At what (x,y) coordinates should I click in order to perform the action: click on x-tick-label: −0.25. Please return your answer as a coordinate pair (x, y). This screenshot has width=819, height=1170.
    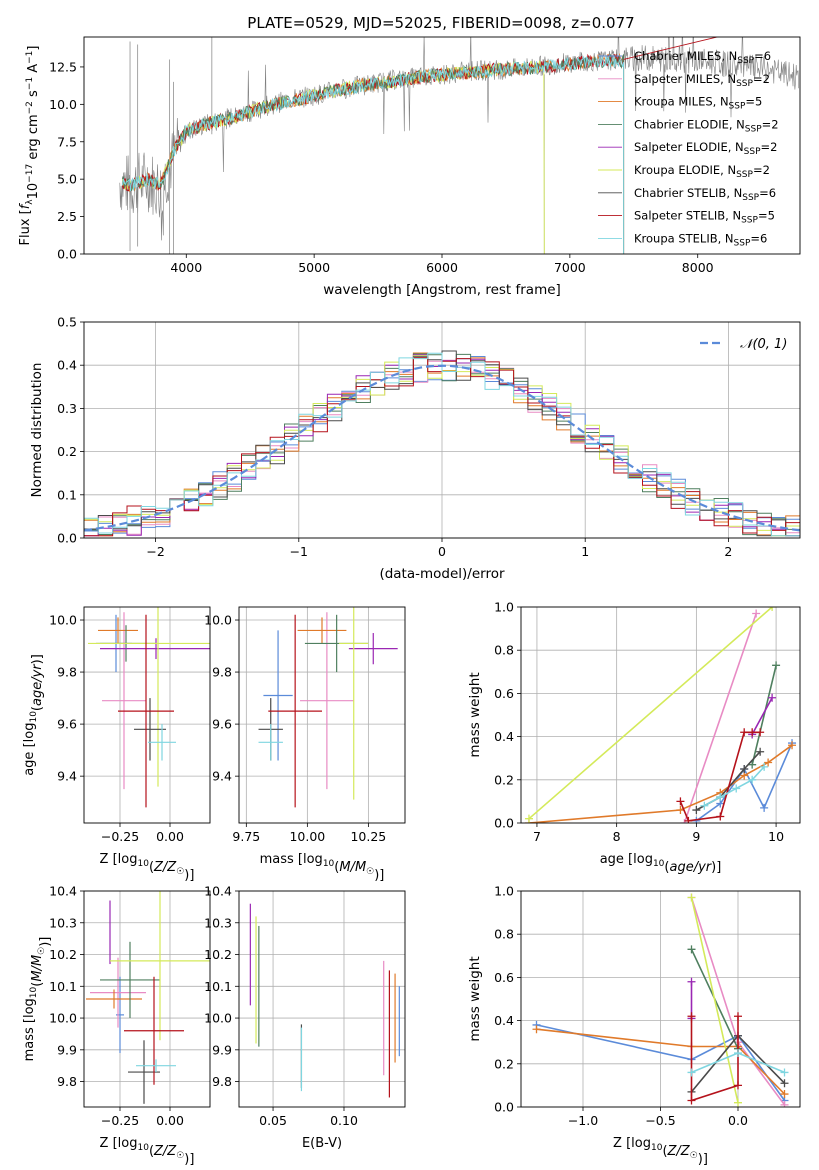
    Looking at the image, I should click on (120, 836).